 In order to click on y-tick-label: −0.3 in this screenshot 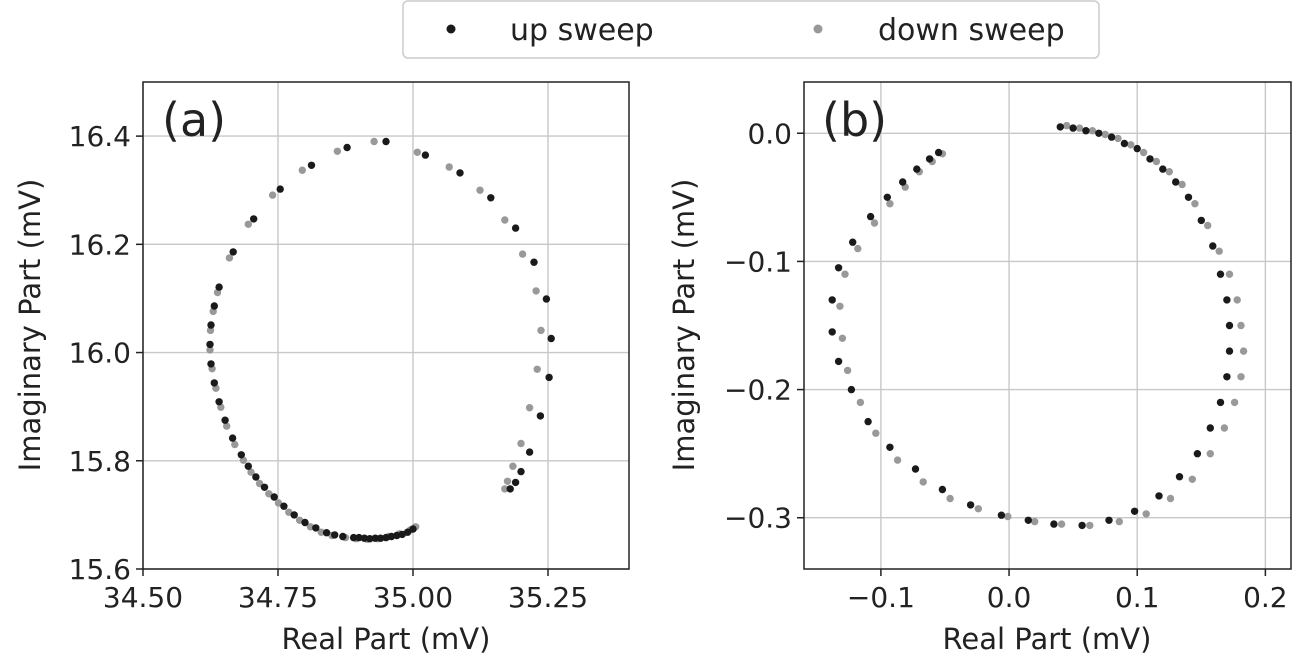, I will do `click(758, 518)`.